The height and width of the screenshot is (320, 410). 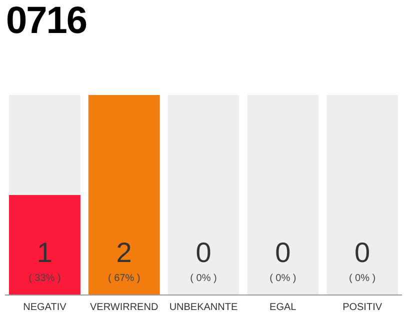 What do you see at coordinates (45, 308) in the screenshot?
I see `x-tick-label: NEGATIV` at bounding box center [45, 308].